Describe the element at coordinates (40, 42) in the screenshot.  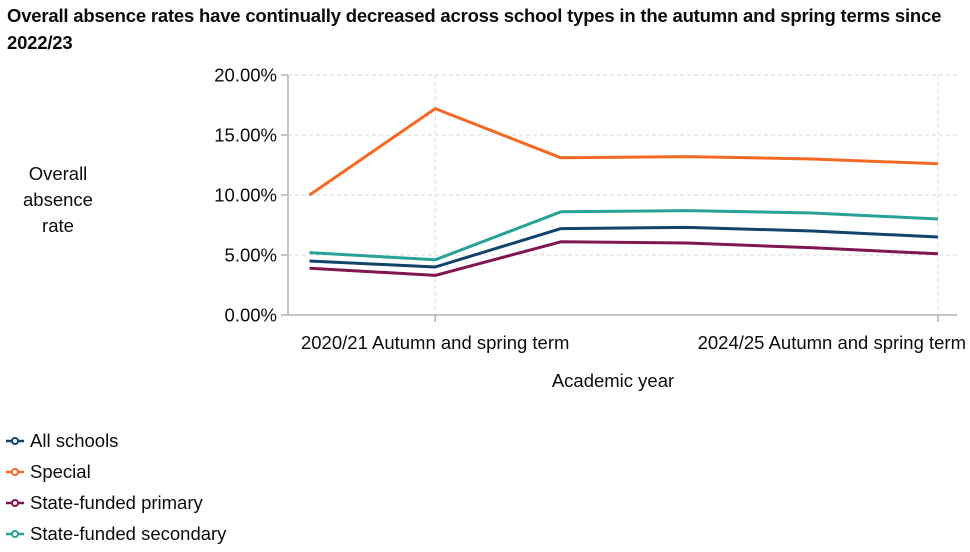
I see `chart-title-line2: 2022/23` at that location.